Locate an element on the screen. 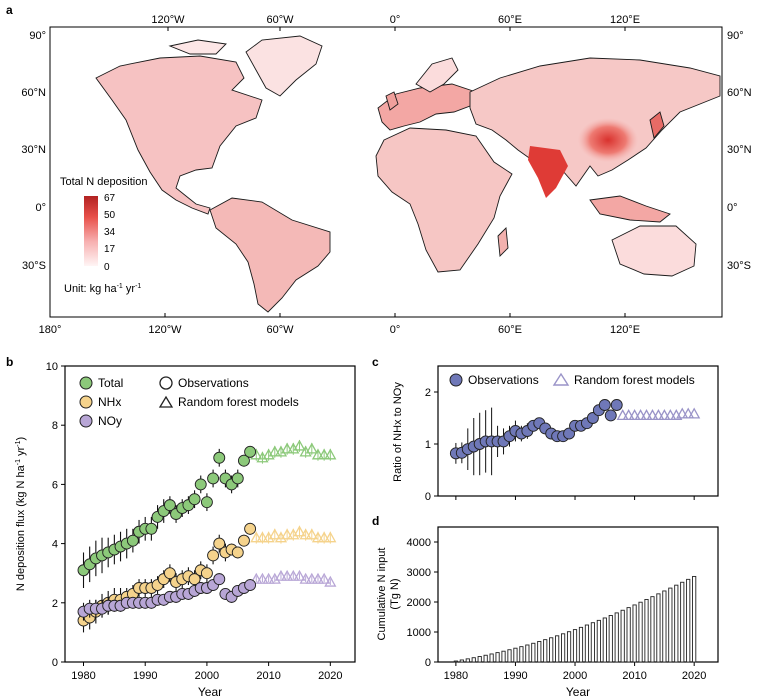 Image resolution: width=773 pixels, height=700 pixels. map-colorbar is located at coordinates (91, 231).